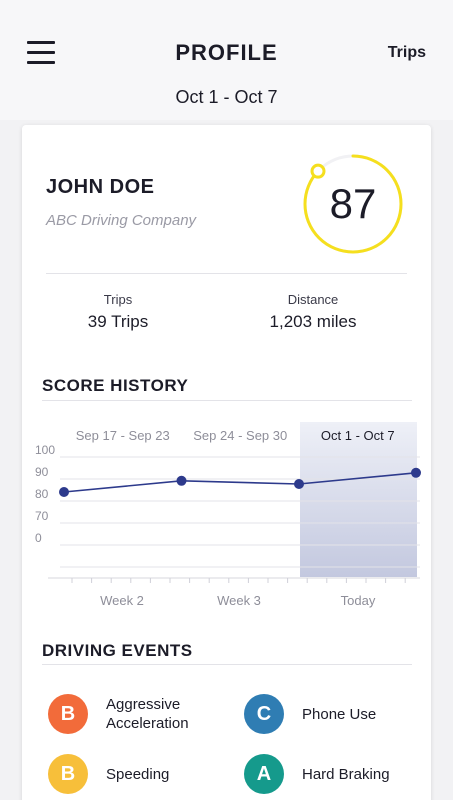  I want to click on trips-value: 39 Trips, so click(118, 321).